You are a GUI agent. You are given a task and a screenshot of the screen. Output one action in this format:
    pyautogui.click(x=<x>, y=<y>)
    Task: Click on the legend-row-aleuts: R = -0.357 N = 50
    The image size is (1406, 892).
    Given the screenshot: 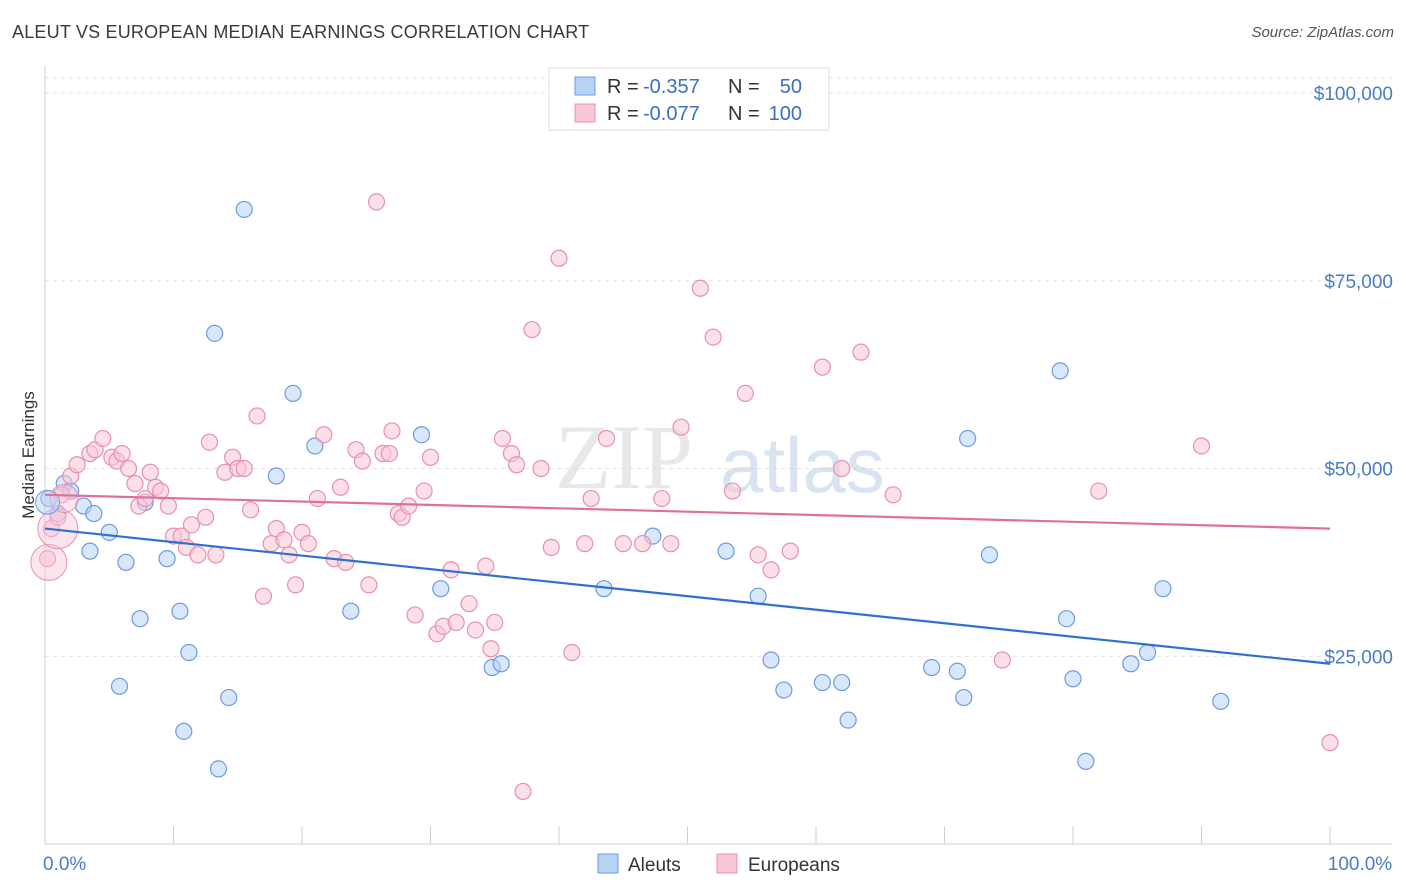 What is the action you would take?
    pyautogui.click(x=688, y=87)
    